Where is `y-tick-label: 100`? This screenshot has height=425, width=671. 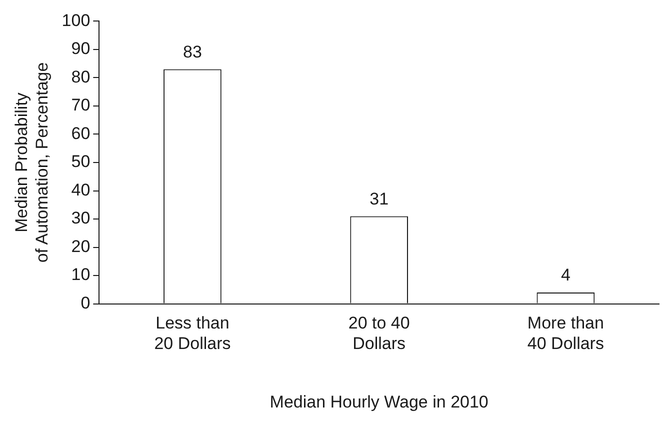 y-tick-label: 100 is located at coordinates (76, 20).